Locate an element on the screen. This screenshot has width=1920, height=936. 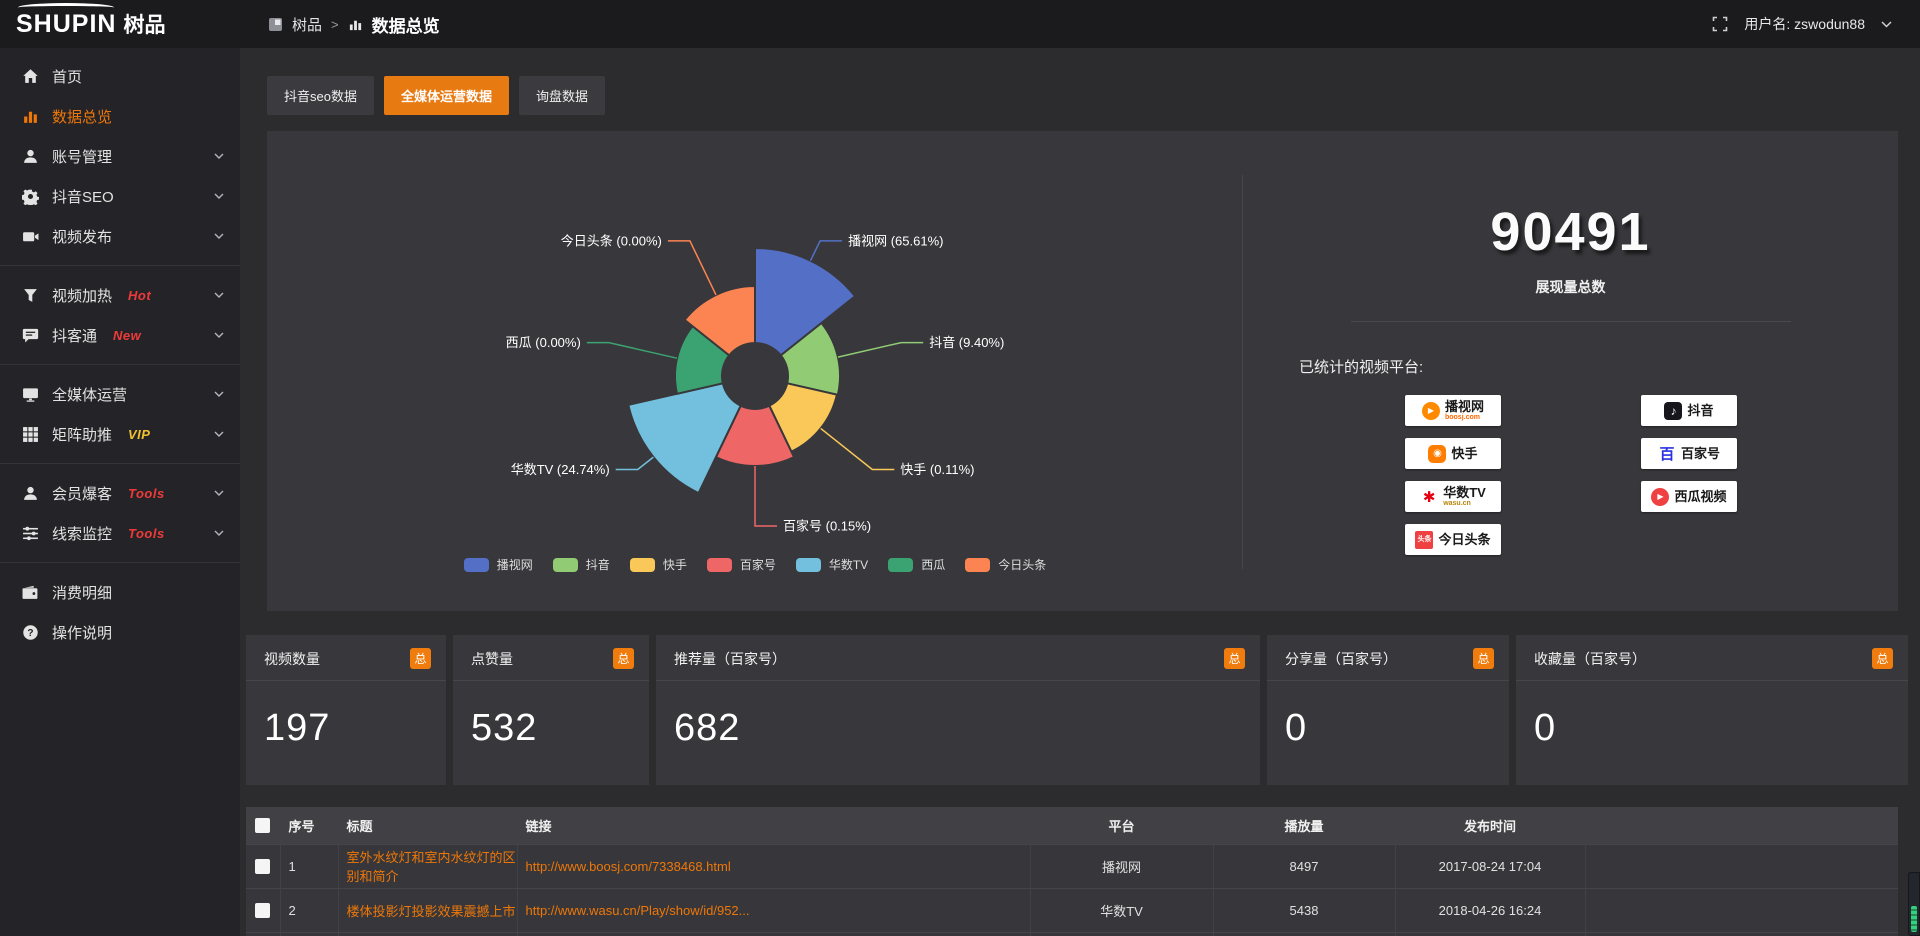
sidebar-item-label: 消费明细 is located at coordinates (82, 593).